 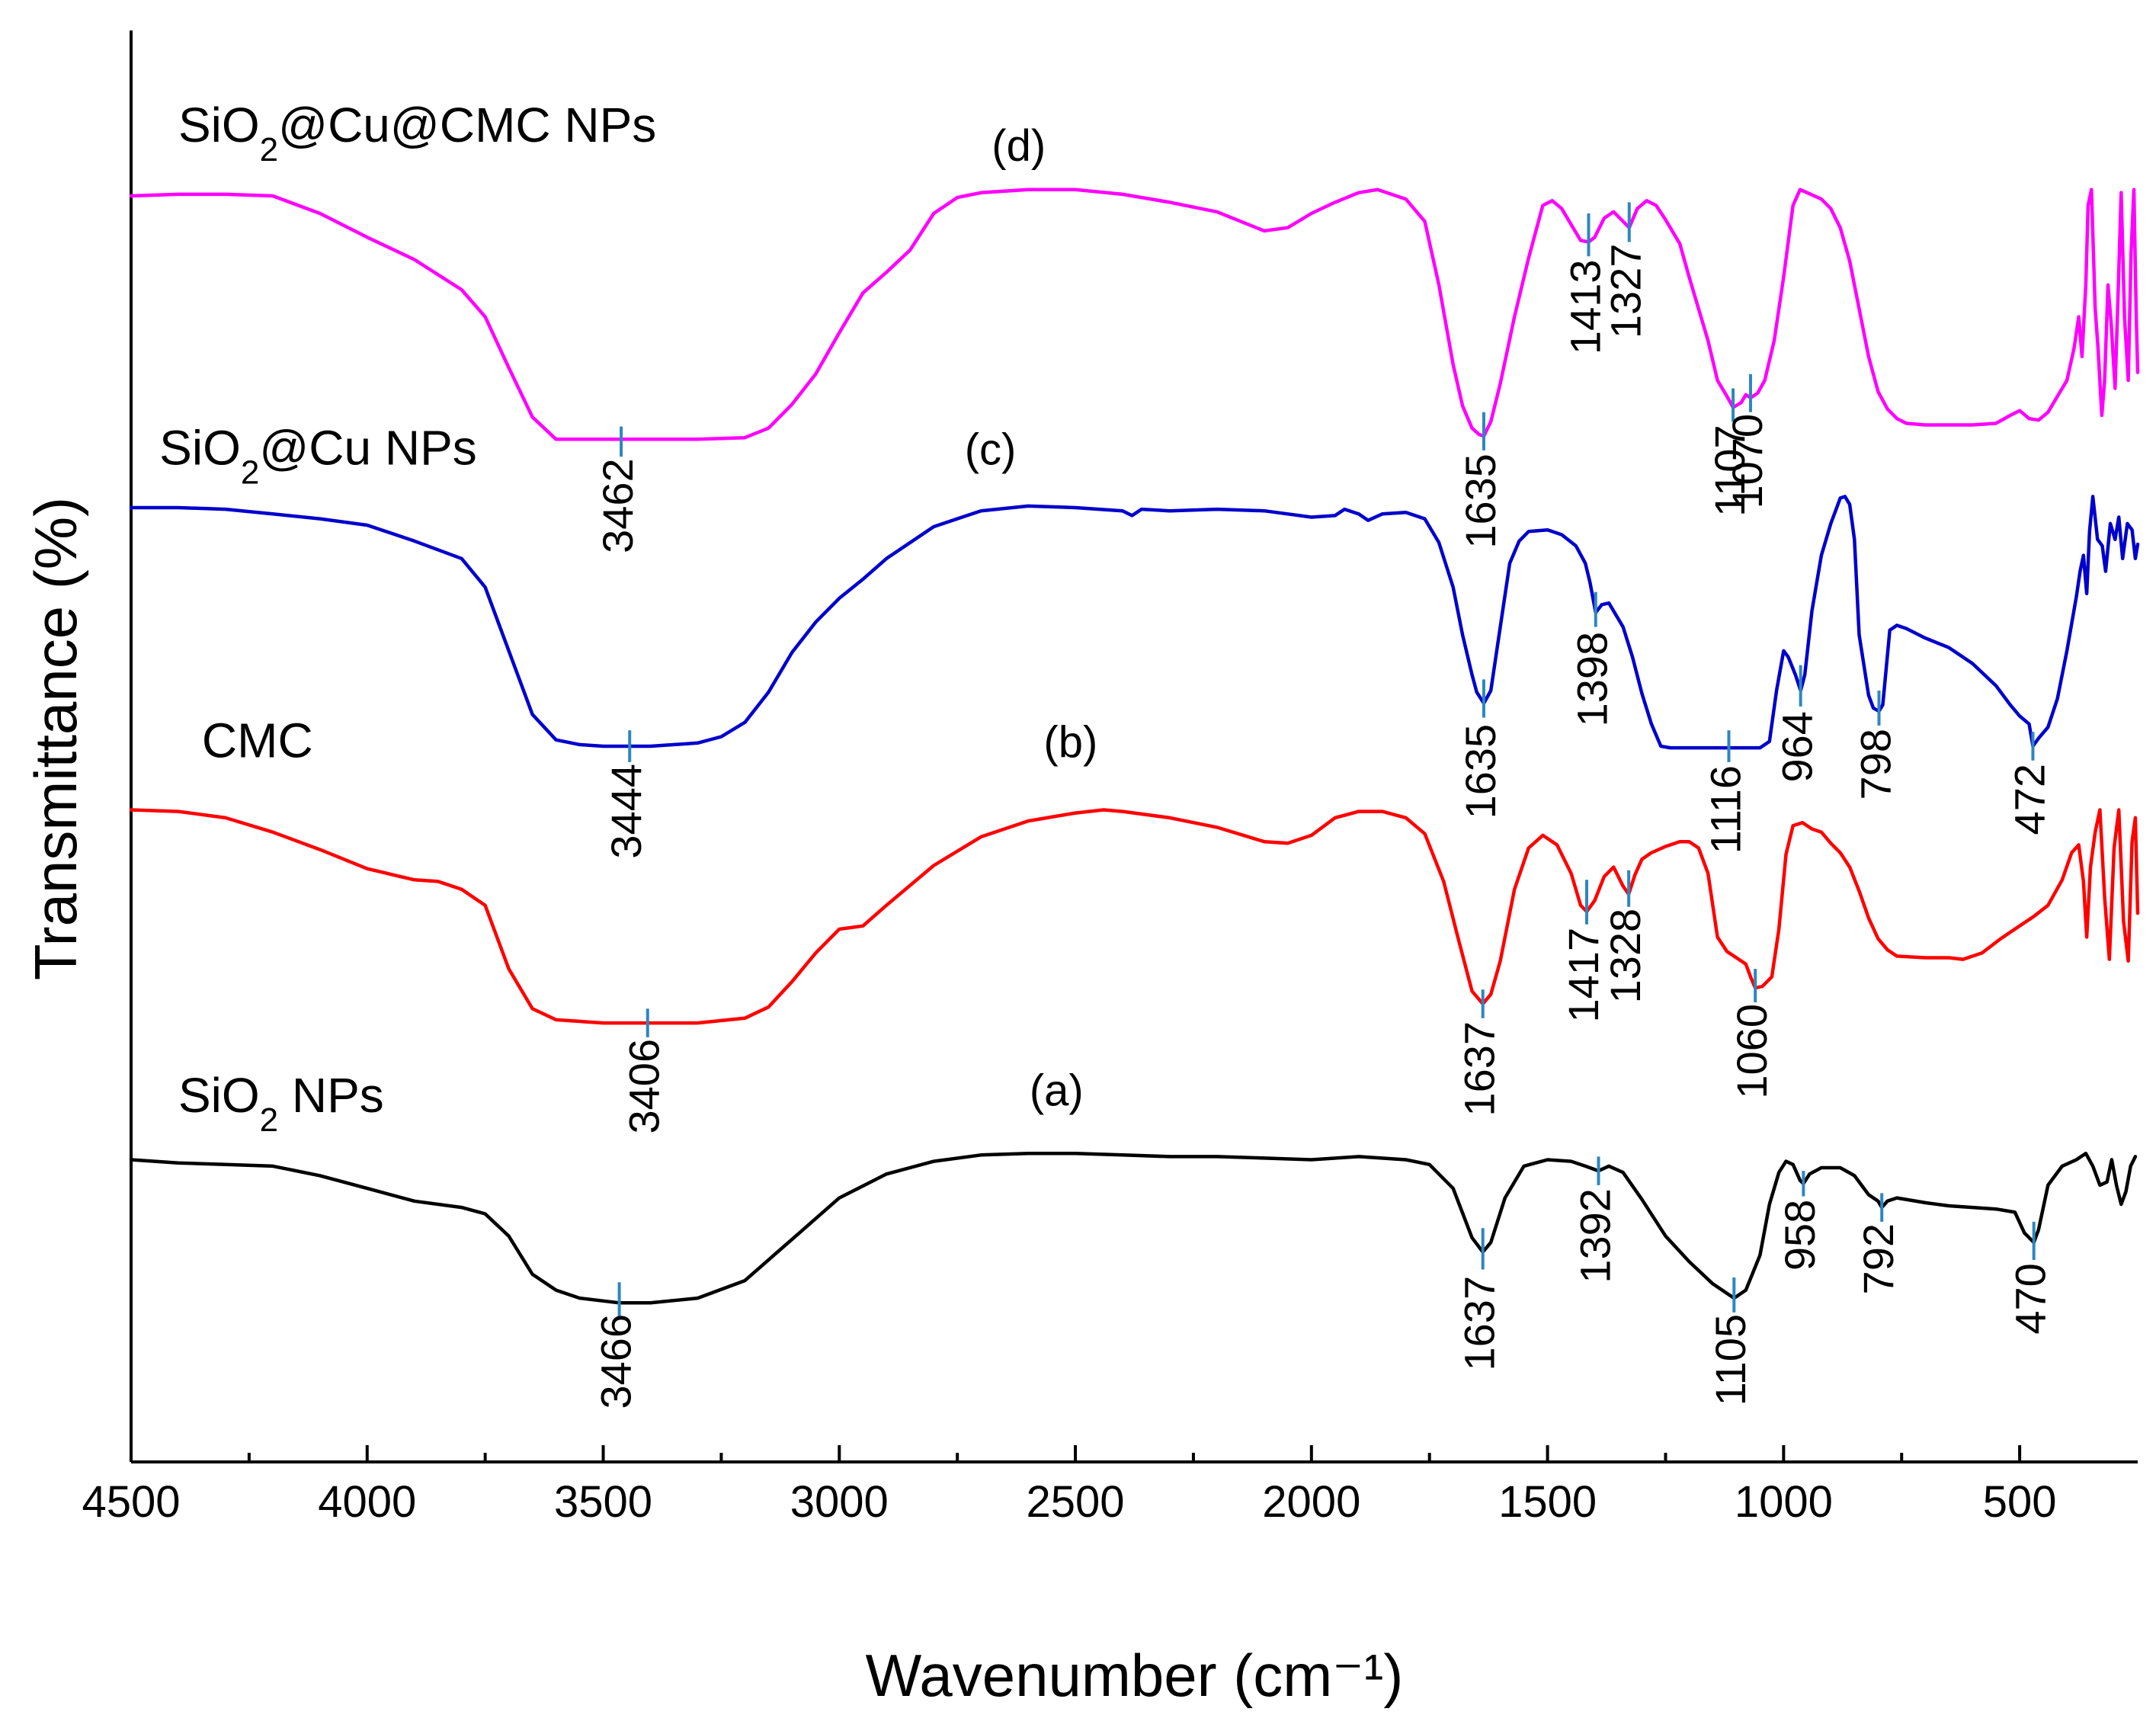 What do you see at coordinates (644, 1086) in the screenshot?
I see `peak-label: 3406` at bounding box center [644, 1086].